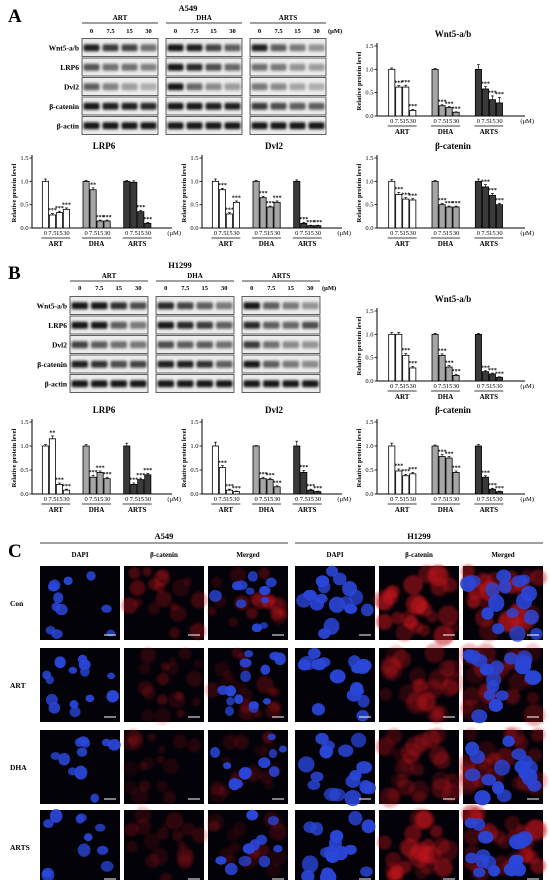 Image resolution: width=550 pixels, height=880 pixels. What do you see at coordinates (18, 767) in the screenshot?
I see `if-treatment-dha: DHA` at bounding box center [18, 767].